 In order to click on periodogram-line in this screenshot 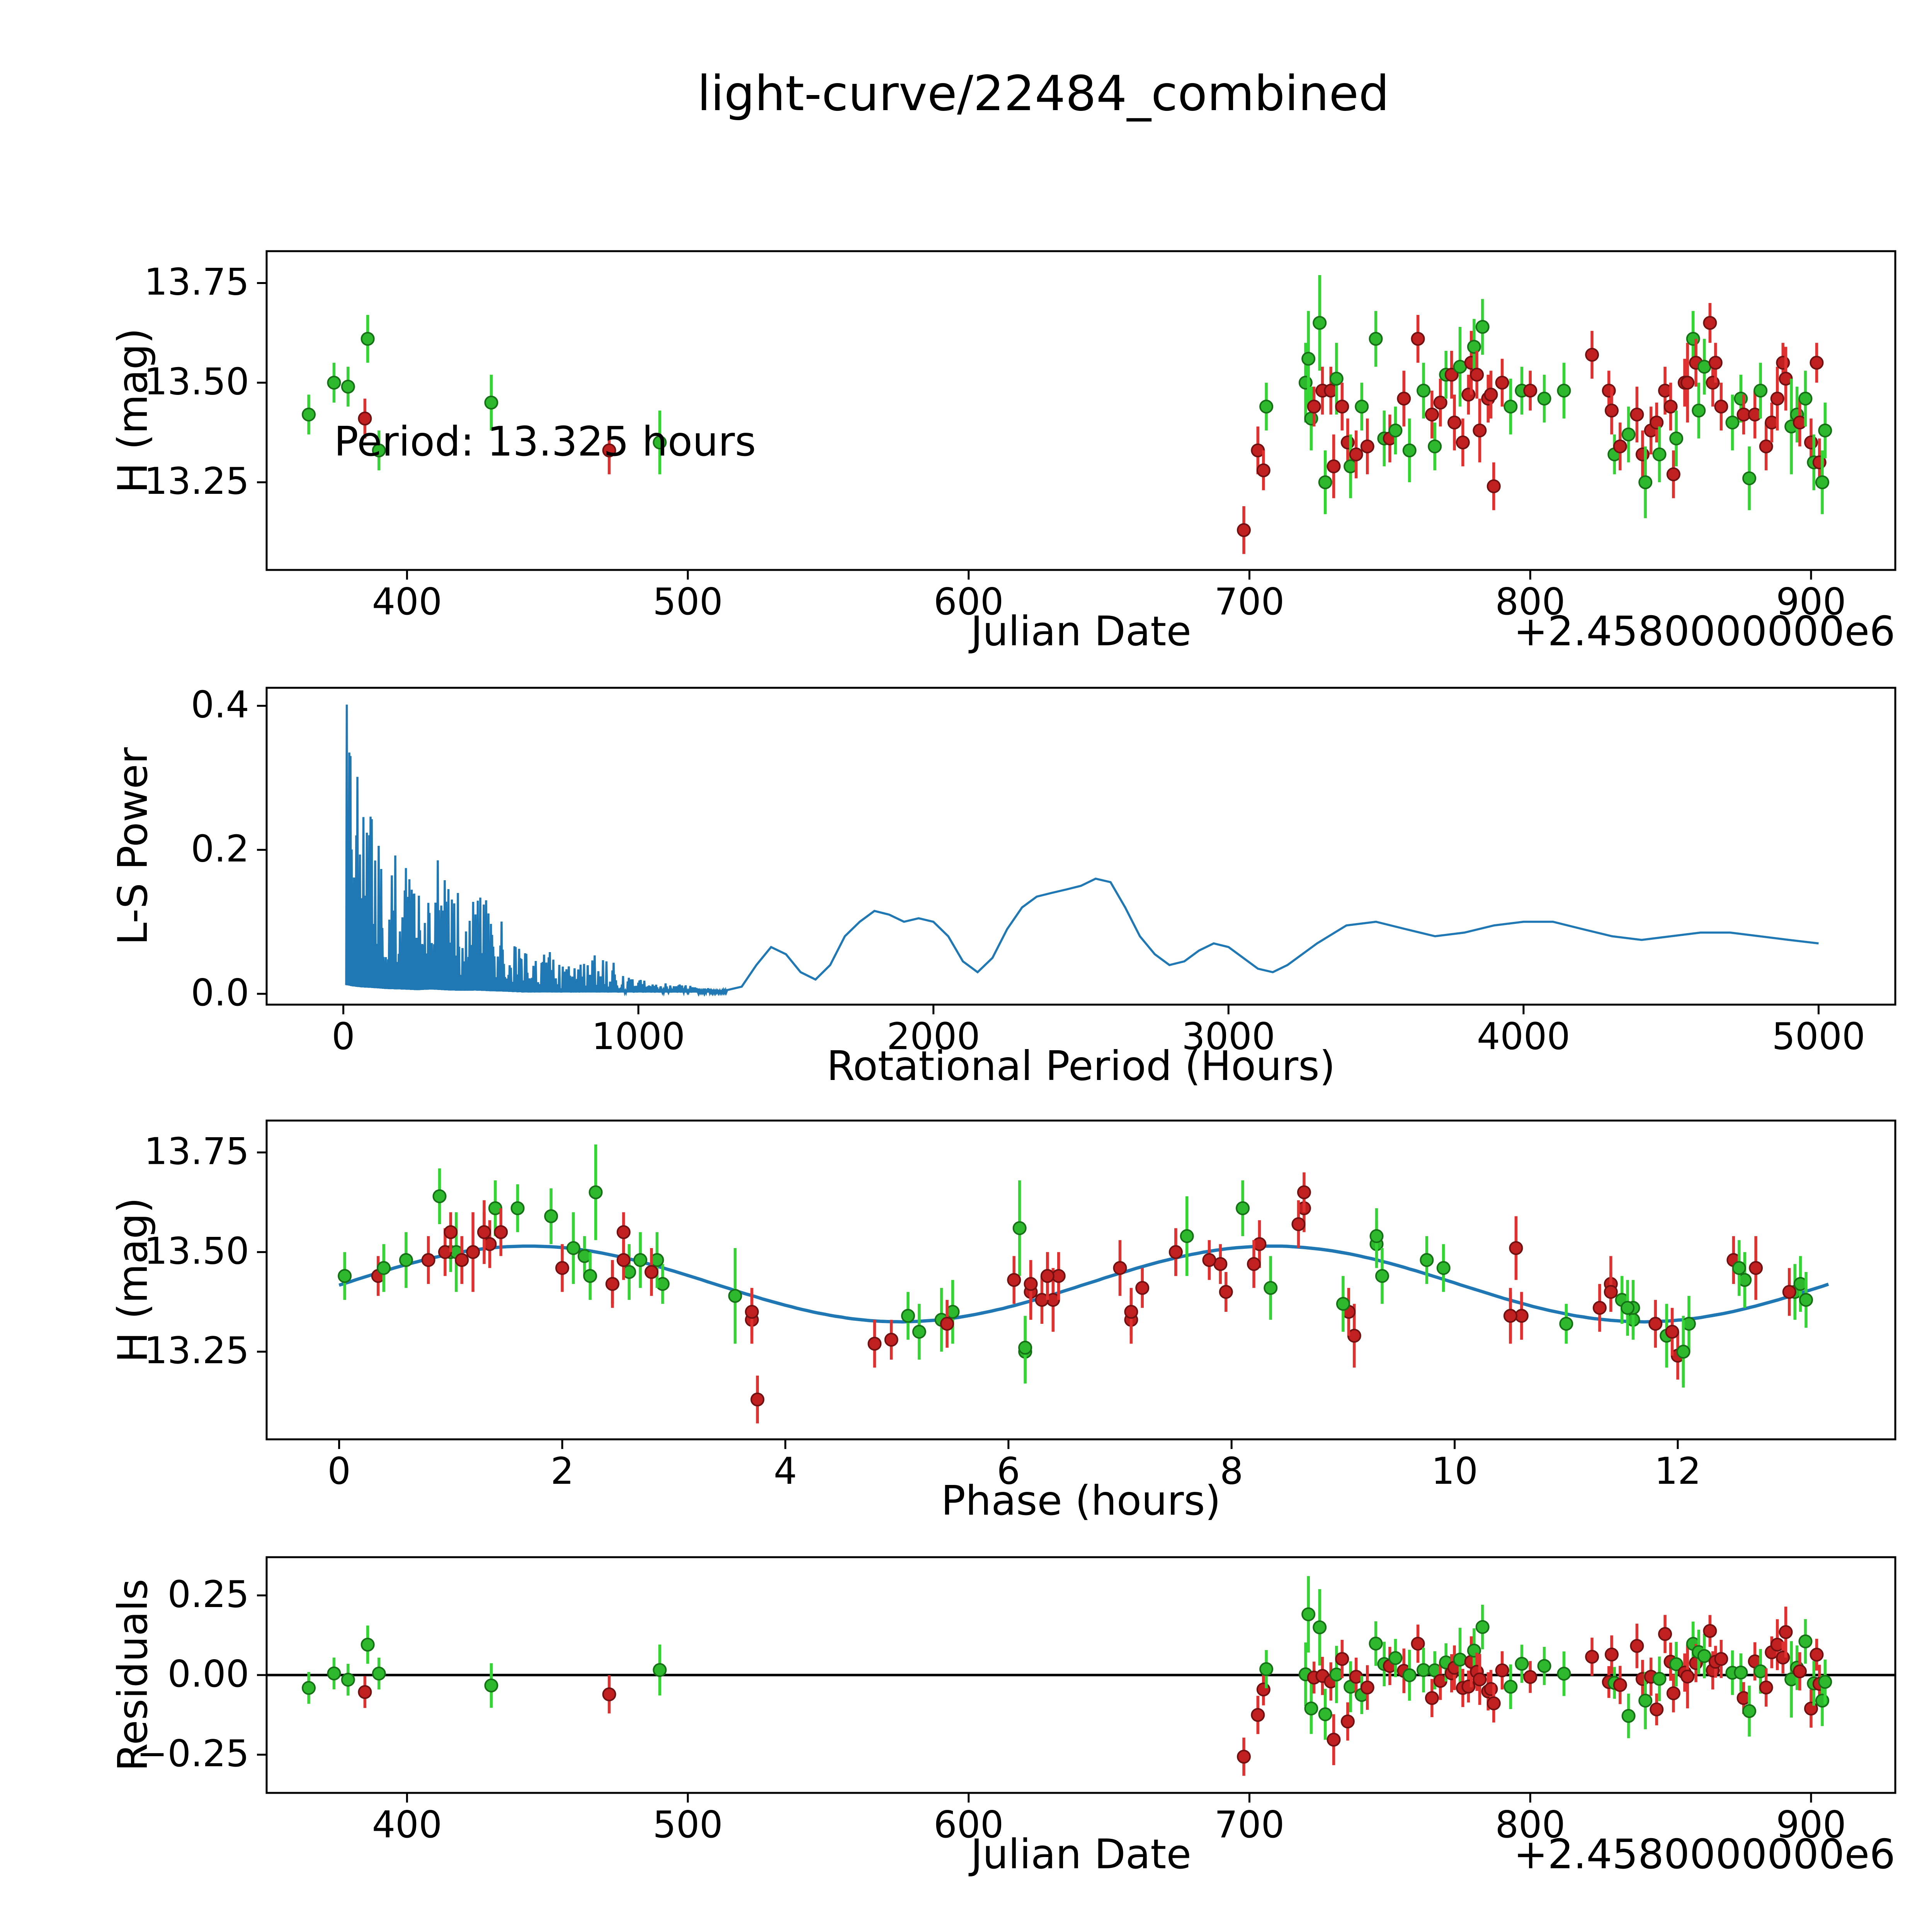, I will do `click(1082, 850)`.